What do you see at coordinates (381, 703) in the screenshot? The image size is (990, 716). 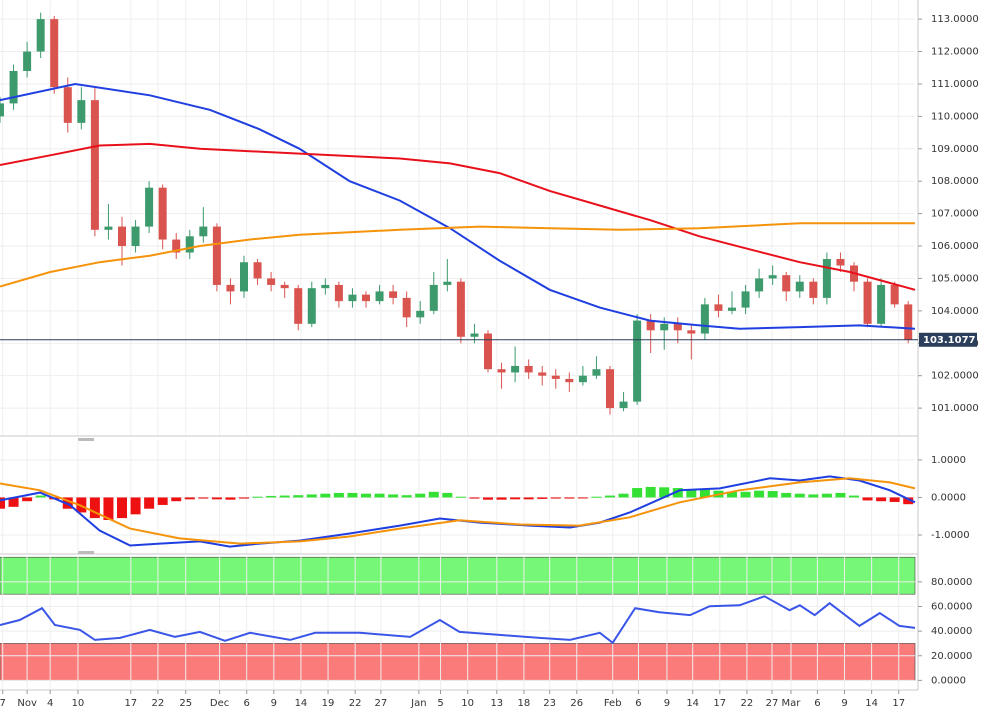 I see `x-tick-label: 27` at bounding box center [381, 703].